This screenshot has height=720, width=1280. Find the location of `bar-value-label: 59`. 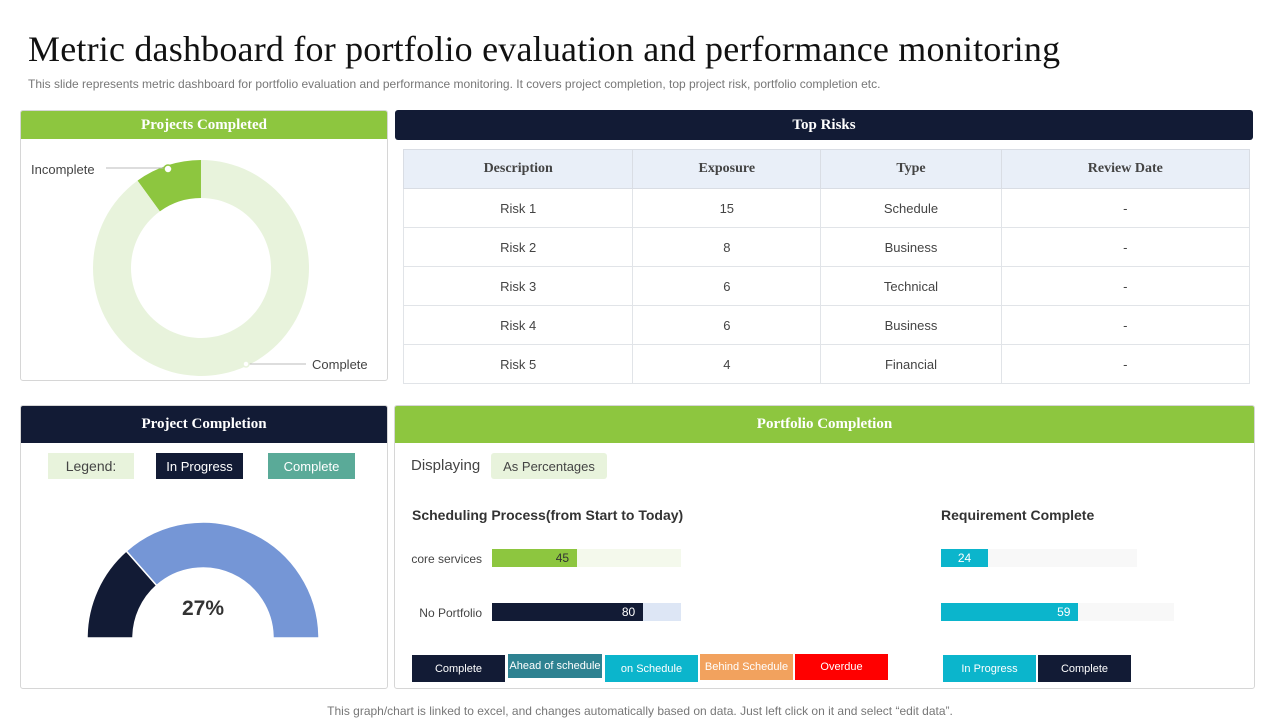

bar-value-label: 59 is located at coordinates (1064, 612).